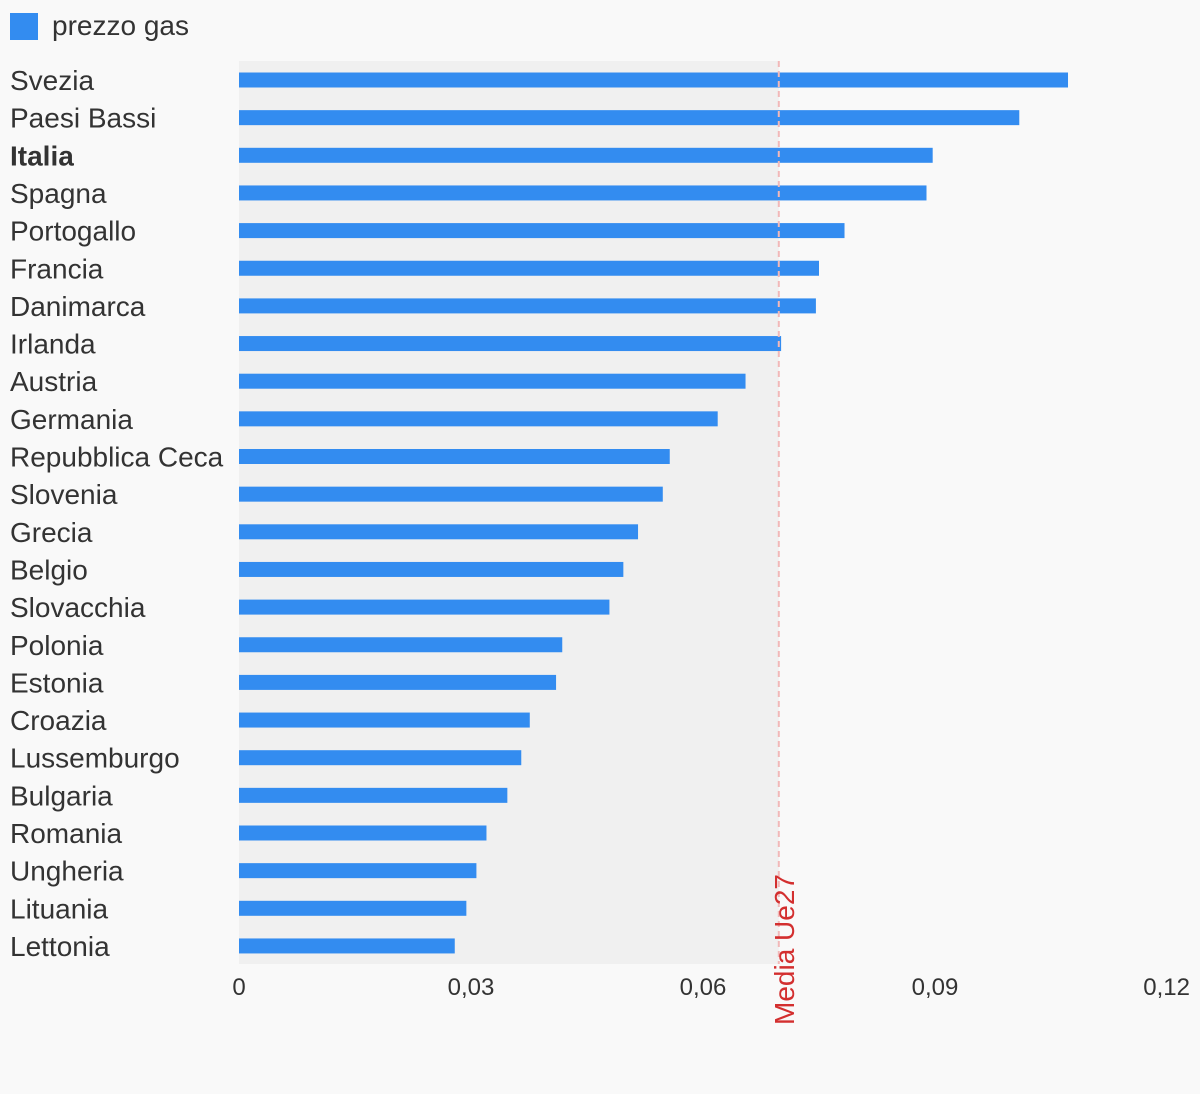 Image resolution: width=1200 pixels, height=1094 pixels. I want to click on category-label: Danimarca, so click(78, 306).